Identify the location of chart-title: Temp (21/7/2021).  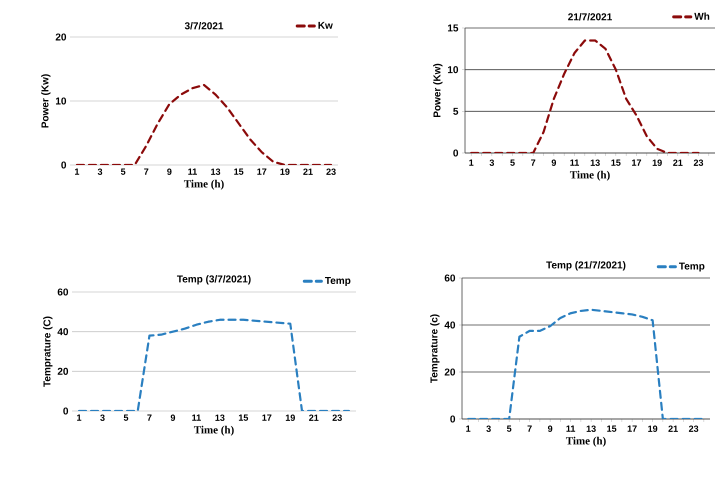
(586, 265).